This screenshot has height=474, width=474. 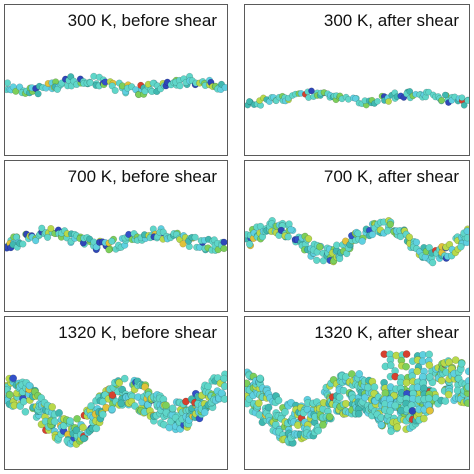 What do you see at coordinates (391, 20) in the screenshot?
I see `panel-label: 300 K, after shear` at bounding box center [391, 20].